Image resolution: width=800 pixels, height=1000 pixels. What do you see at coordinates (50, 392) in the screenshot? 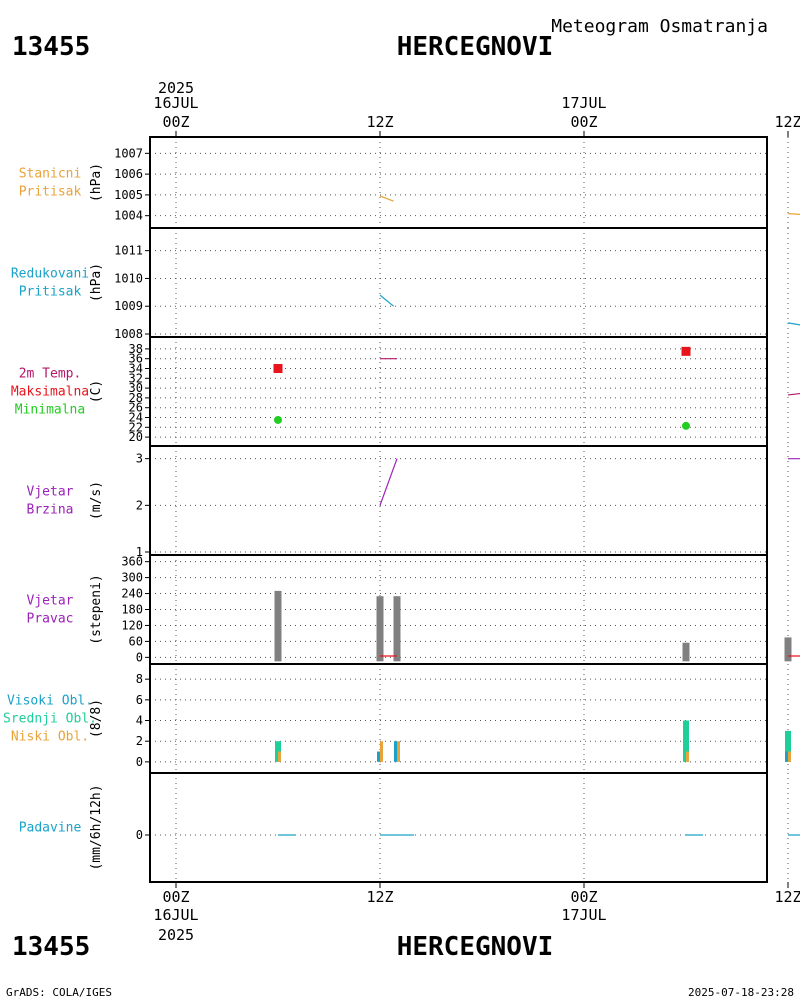
I see `panel-label: Maksimalna` at bounding box center [50, 392].